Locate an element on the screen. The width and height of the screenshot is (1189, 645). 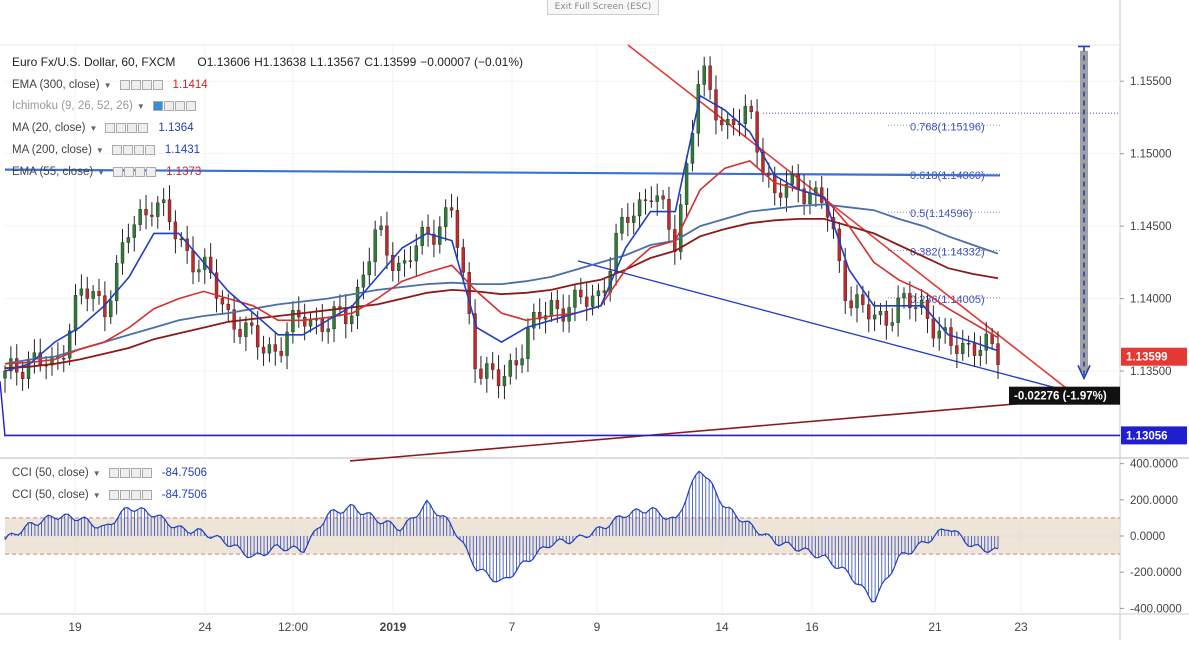
legend-ema55: EMA (55, close) ▼ 1.1373 is located at coordinates (106, 172).